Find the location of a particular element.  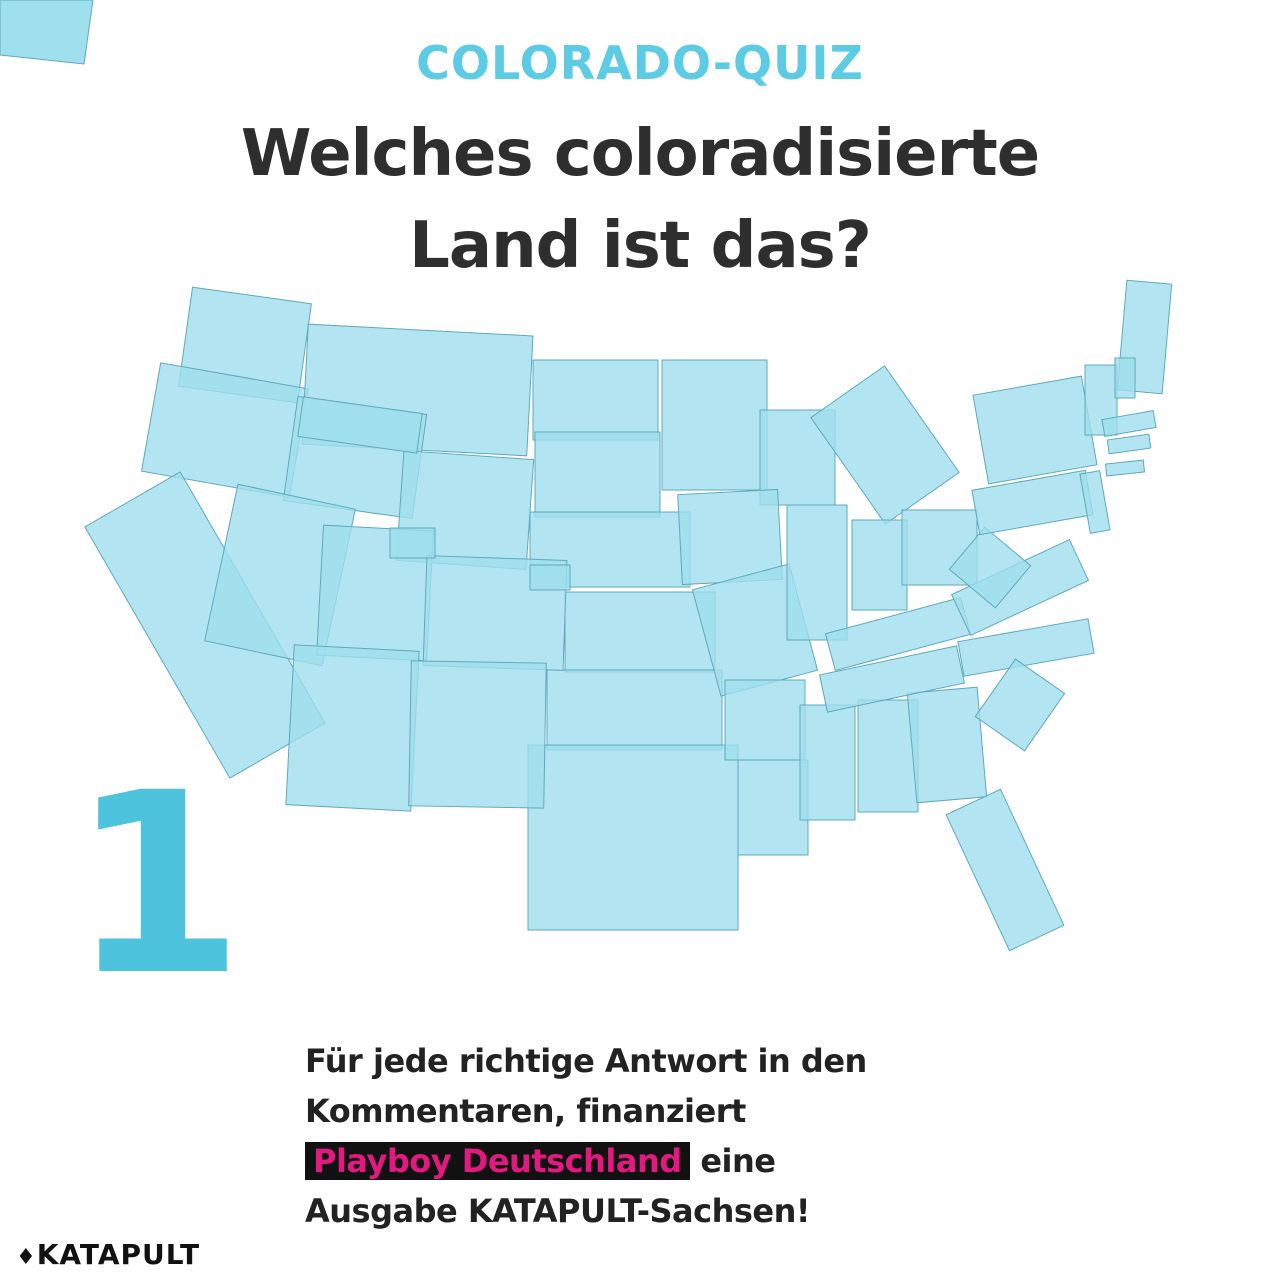

highlight: Playboy Deutschland is located at coordinates (497, 1161).